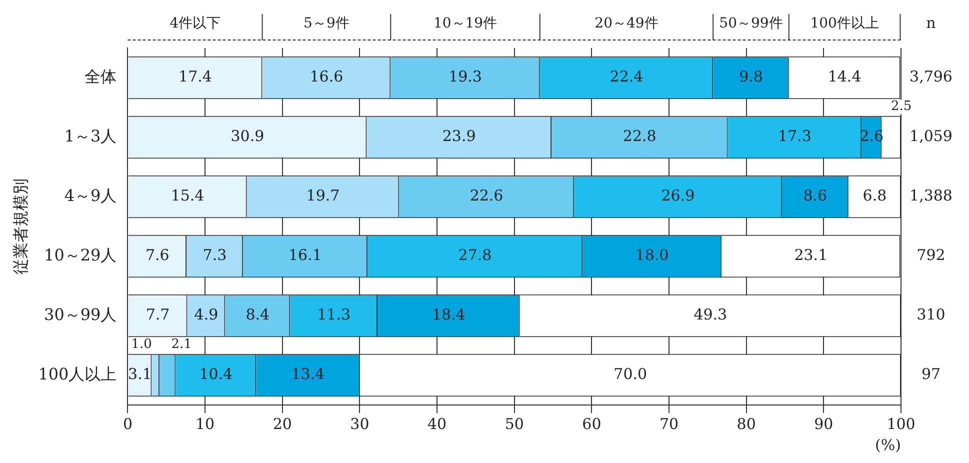 This screenshot has height=463, width=969. What do you see at coordinates (459, 136) in the screenshot?
I see `data-label: 23.9` at bounding box center [459, 136].